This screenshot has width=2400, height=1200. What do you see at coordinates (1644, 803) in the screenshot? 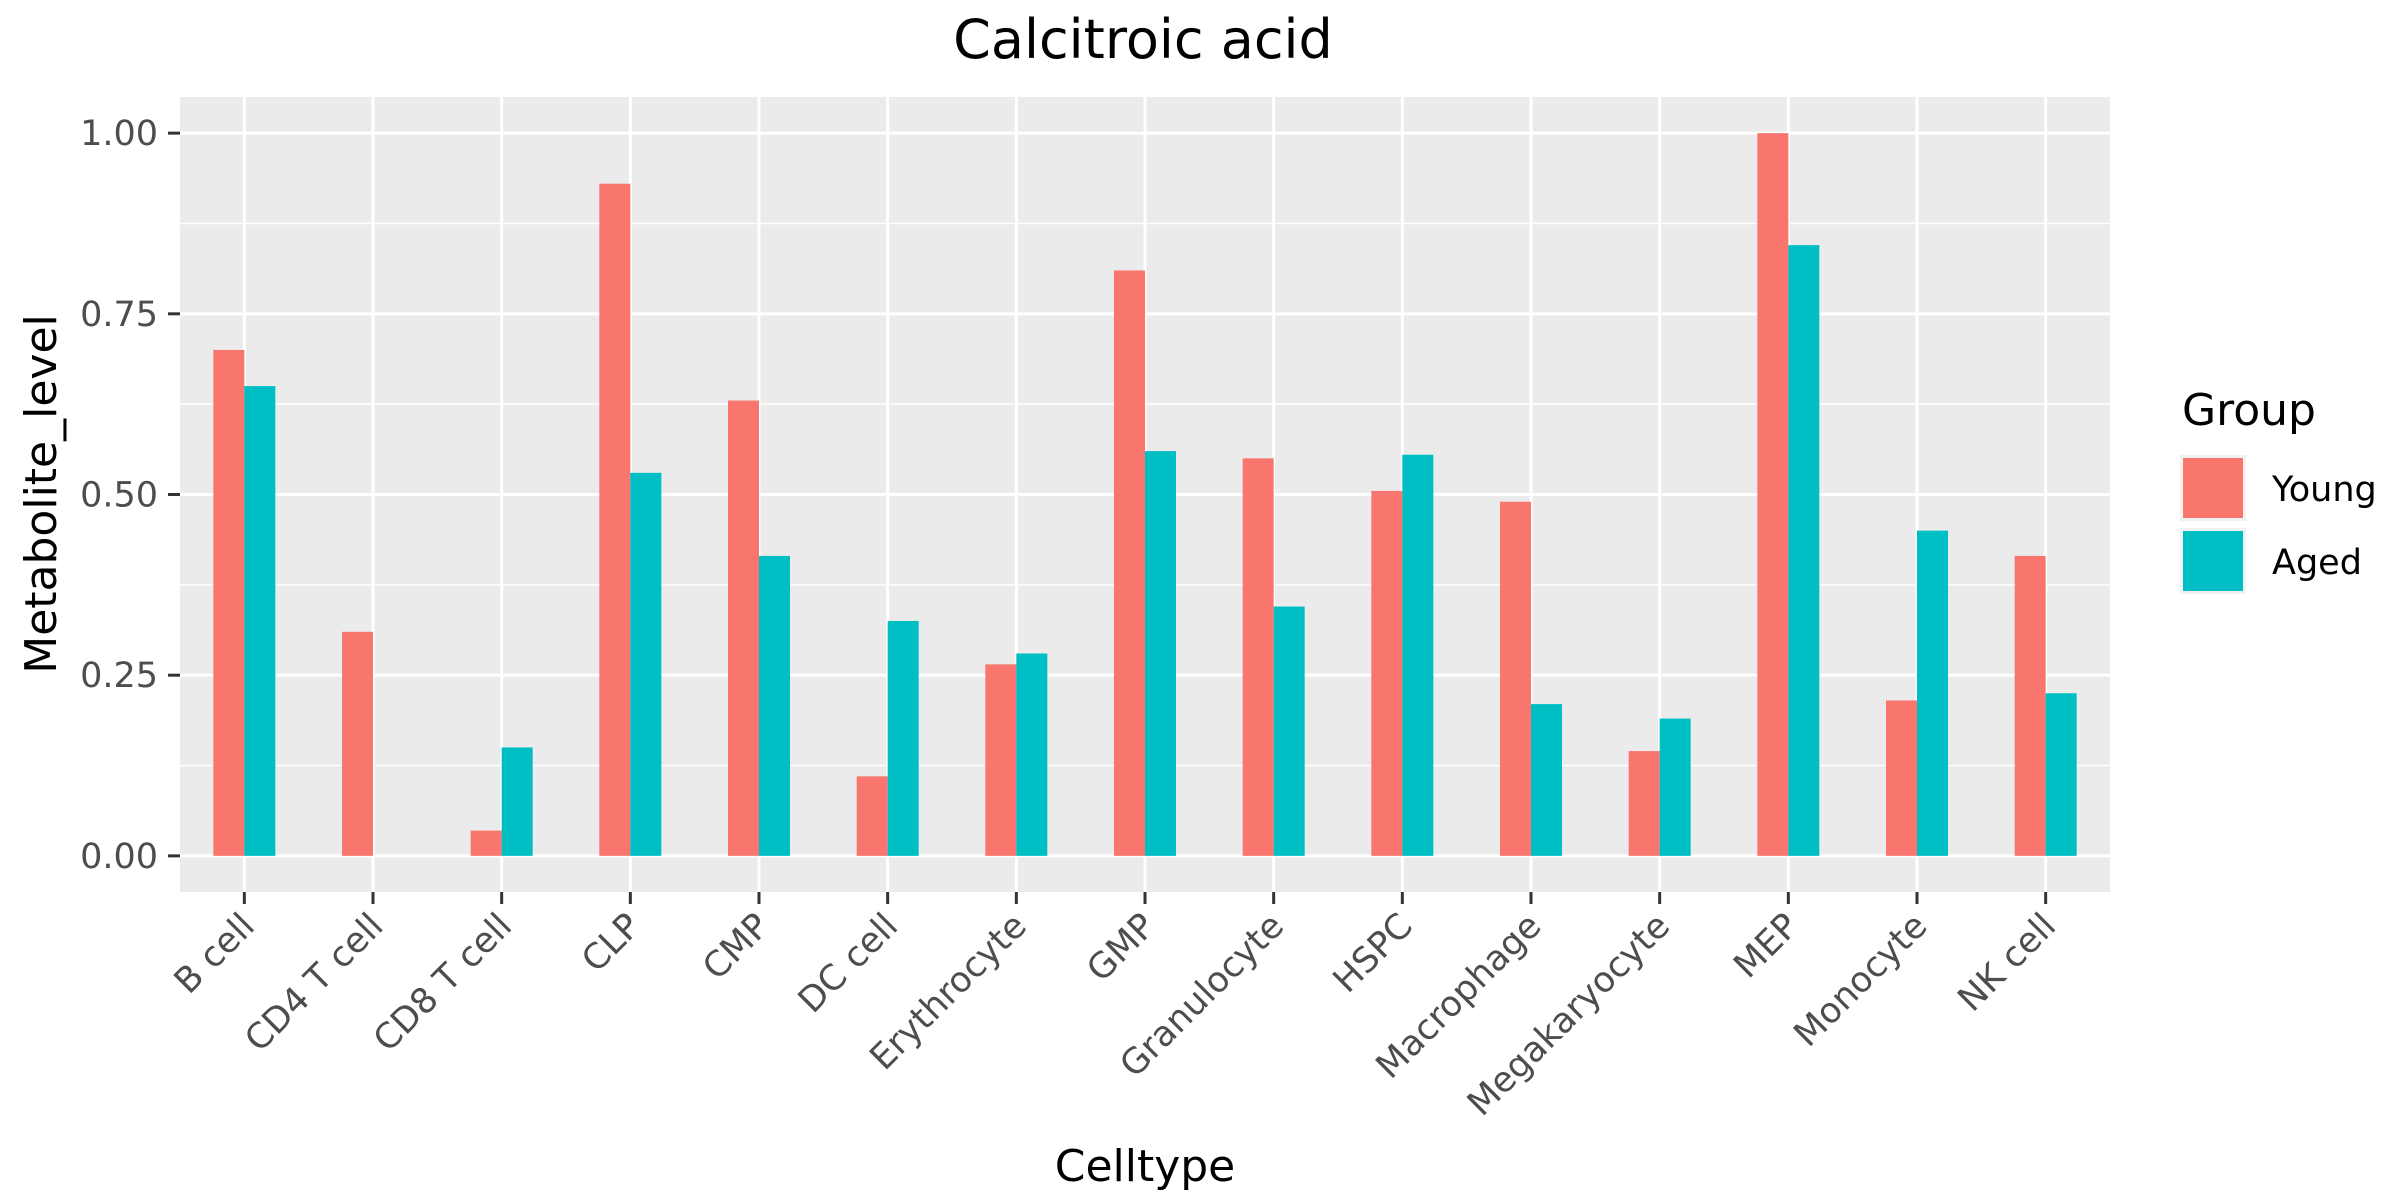
I see `bar-young-megakaryocyte` at bounding box center [1644, 803].